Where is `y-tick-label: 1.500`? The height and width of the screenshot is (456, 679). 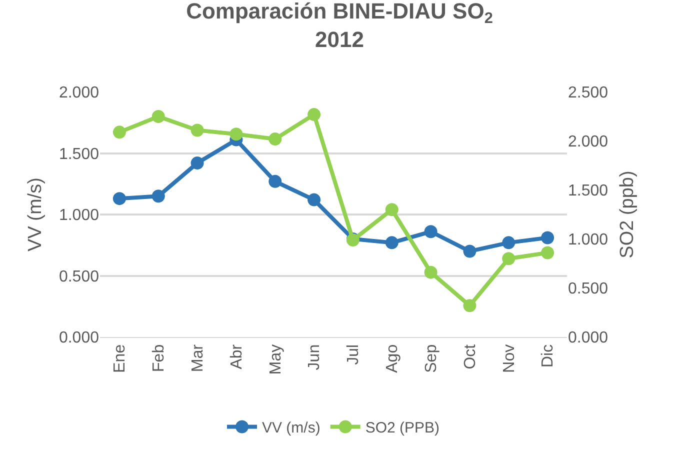 y-tick-label: 1.500 is located at coordinates (79, 154).